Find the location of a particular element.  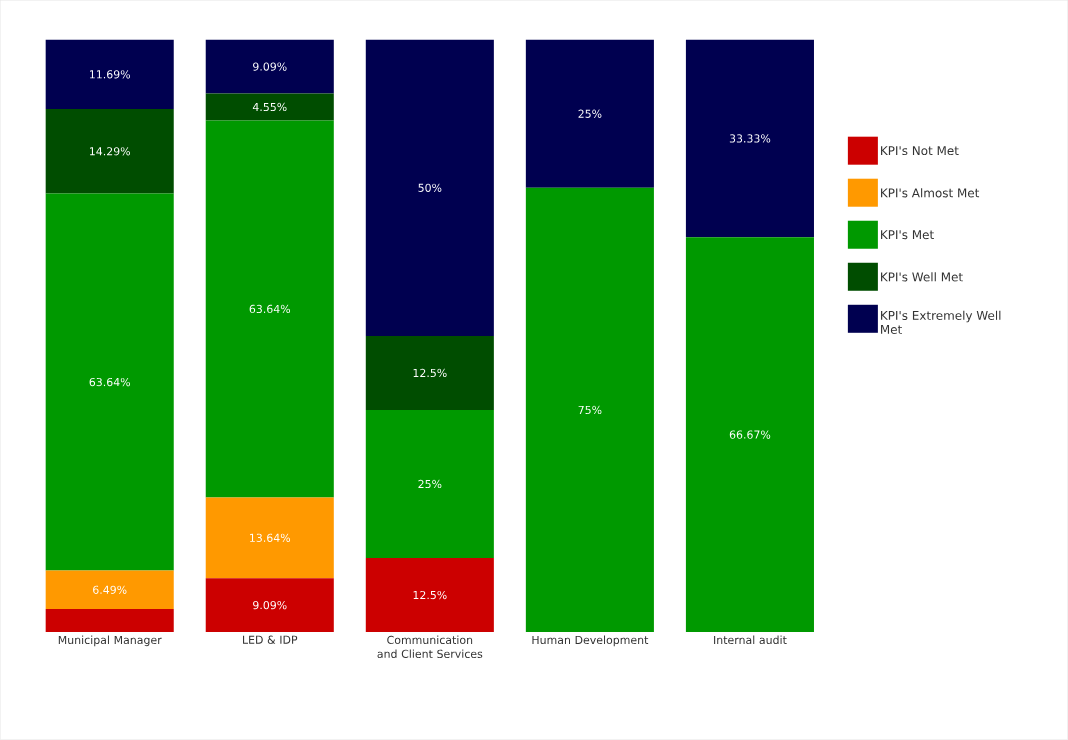

data-label: 14.29% is located at coordinates (110, 151).